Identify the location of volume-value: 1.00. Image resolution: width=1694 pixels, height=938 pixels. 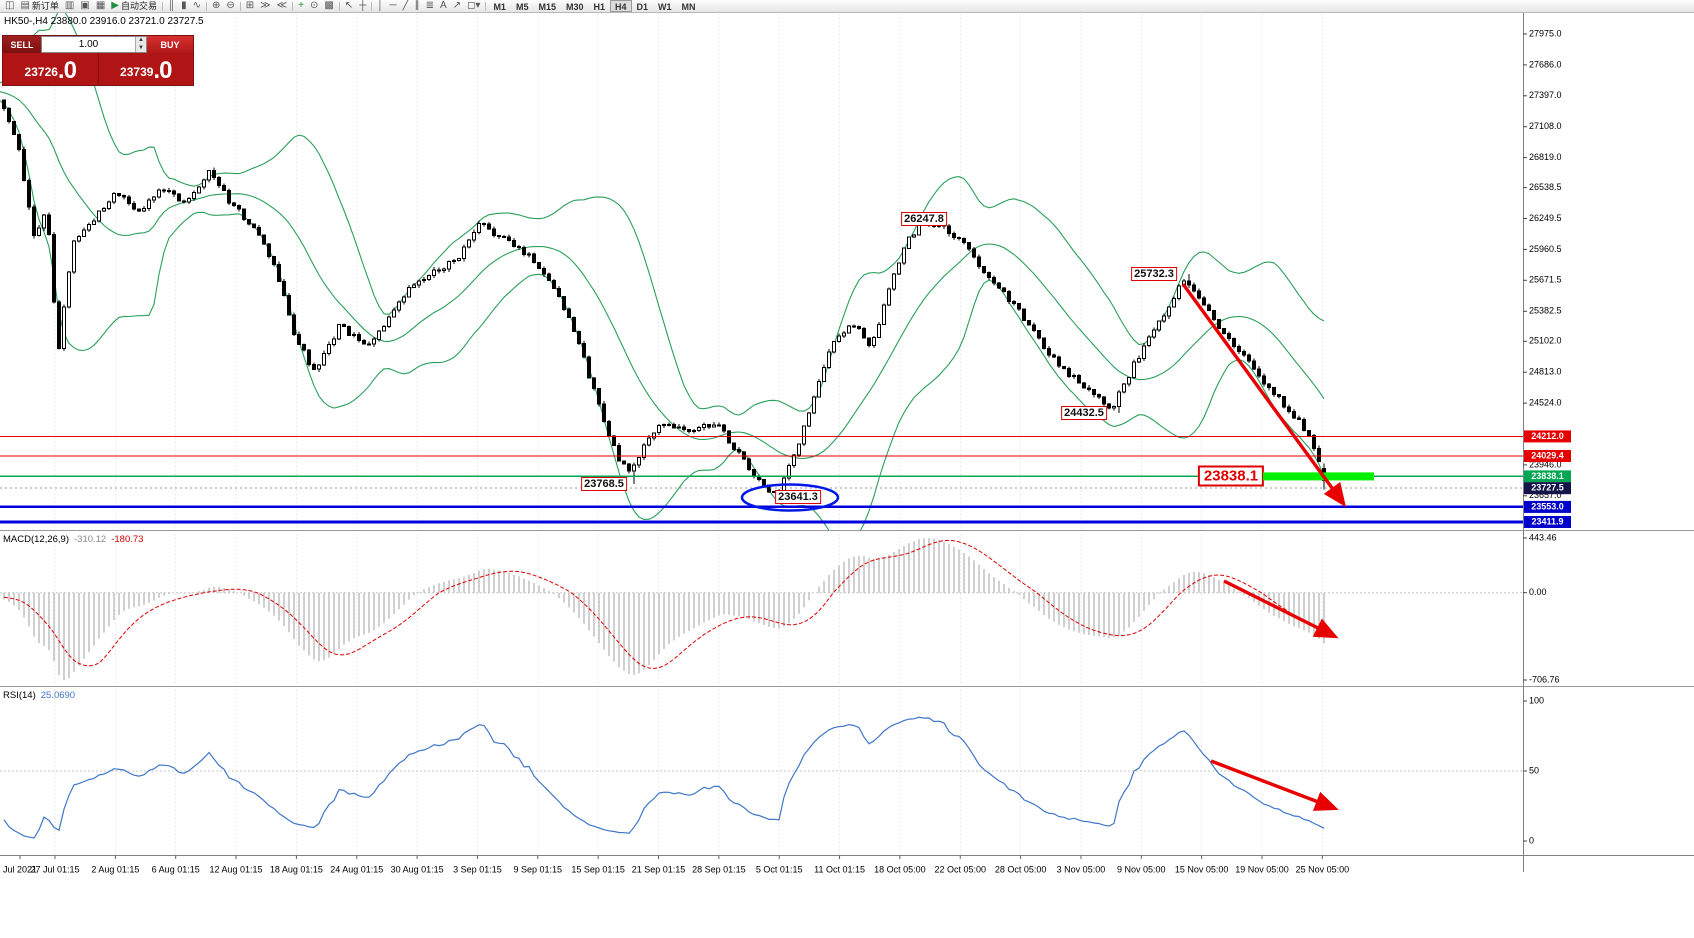
(88, 44).